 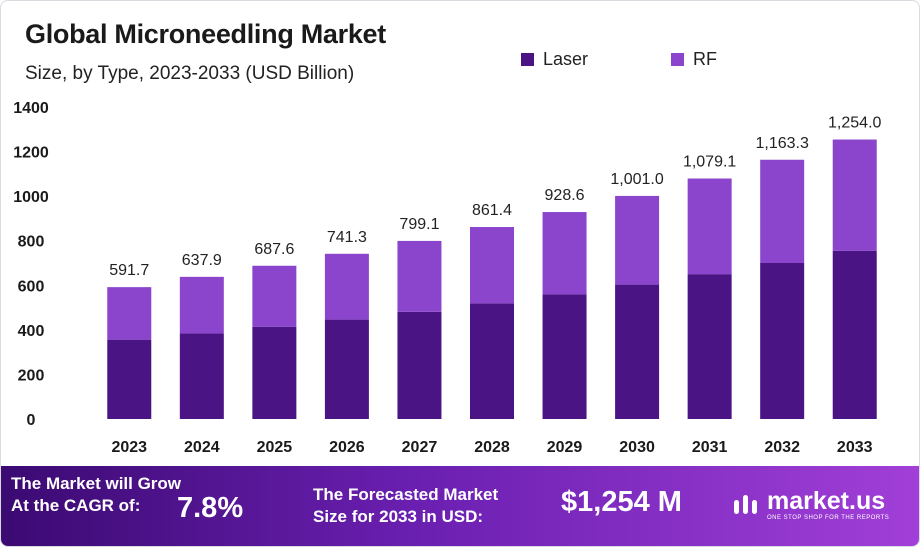 I want to click on y-tick-label: 600, so click(x=31, y=286).